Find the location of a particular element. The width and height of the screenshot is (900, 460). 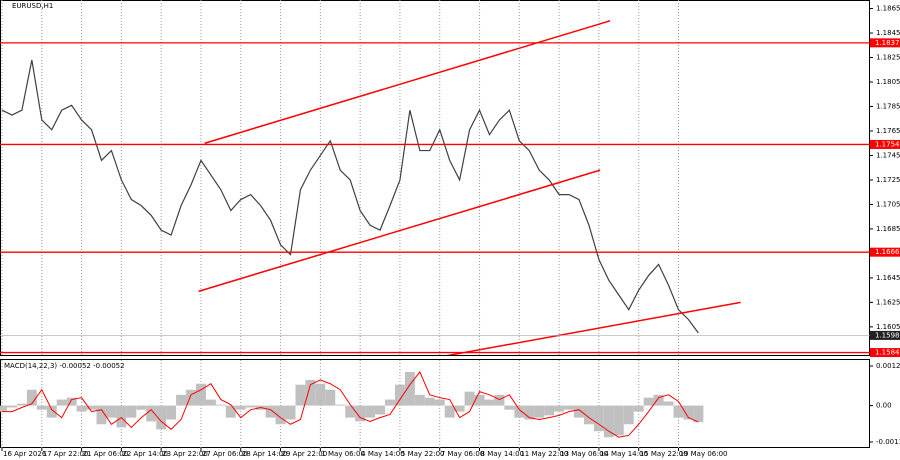

y-tick-label: 1.1745 is located at coordinates (888, 155).